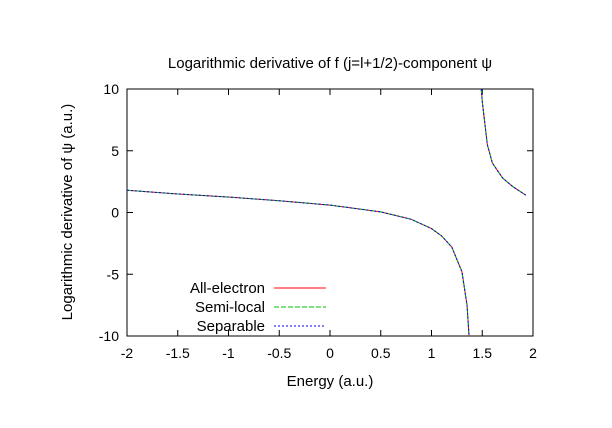 This screenshot has height=428, width=612. What do you see at coordinates (483, 353) in the screenshot?
I see `x-tick-label: 1.5` at bounding box center [483, 353].